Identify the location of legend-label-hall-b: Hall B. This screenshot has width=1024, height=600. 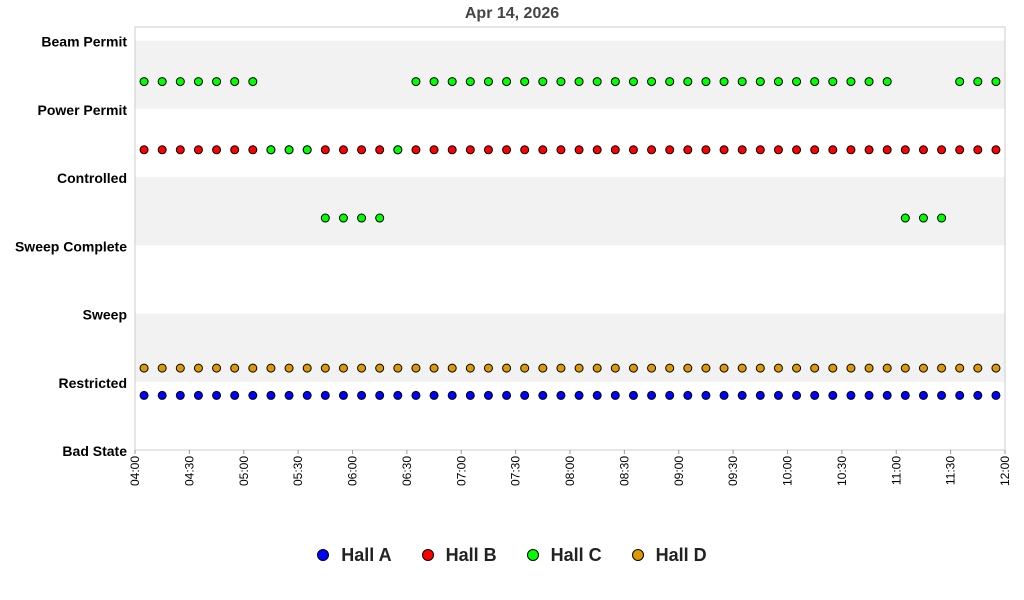
(471, 554).